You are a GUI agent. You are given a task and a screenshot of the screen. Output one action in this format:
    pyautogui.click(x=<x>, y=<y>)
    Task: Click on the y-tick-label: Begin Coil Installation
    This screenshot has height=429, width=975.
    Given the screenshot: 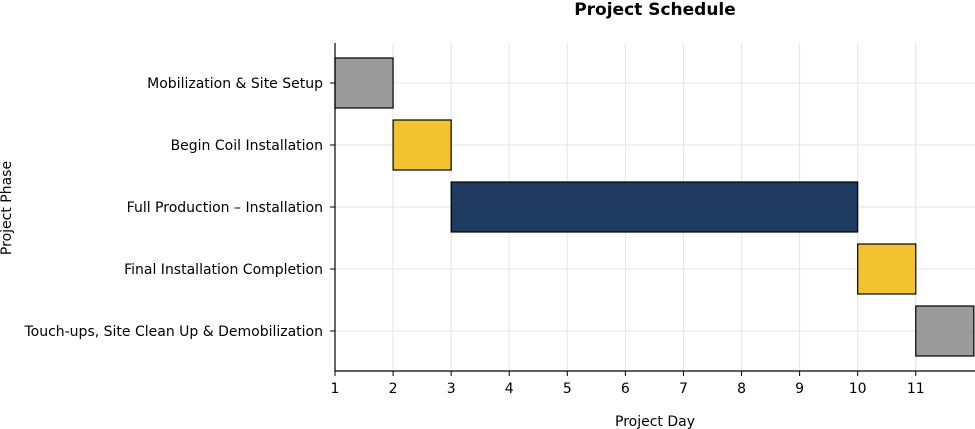 What is the action you would take?
    pyautogui.click(x=247, y=146)
    